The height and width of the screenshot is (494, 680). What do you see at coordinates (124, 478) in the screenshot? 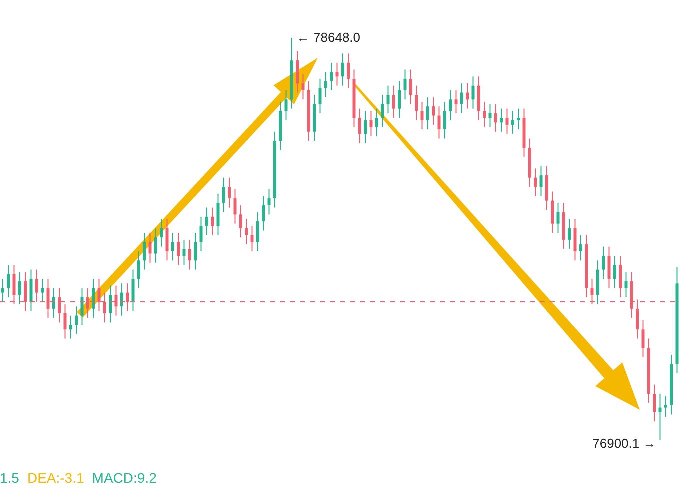
I see `text: MACD:9.2` at bounding box center [124, 478].